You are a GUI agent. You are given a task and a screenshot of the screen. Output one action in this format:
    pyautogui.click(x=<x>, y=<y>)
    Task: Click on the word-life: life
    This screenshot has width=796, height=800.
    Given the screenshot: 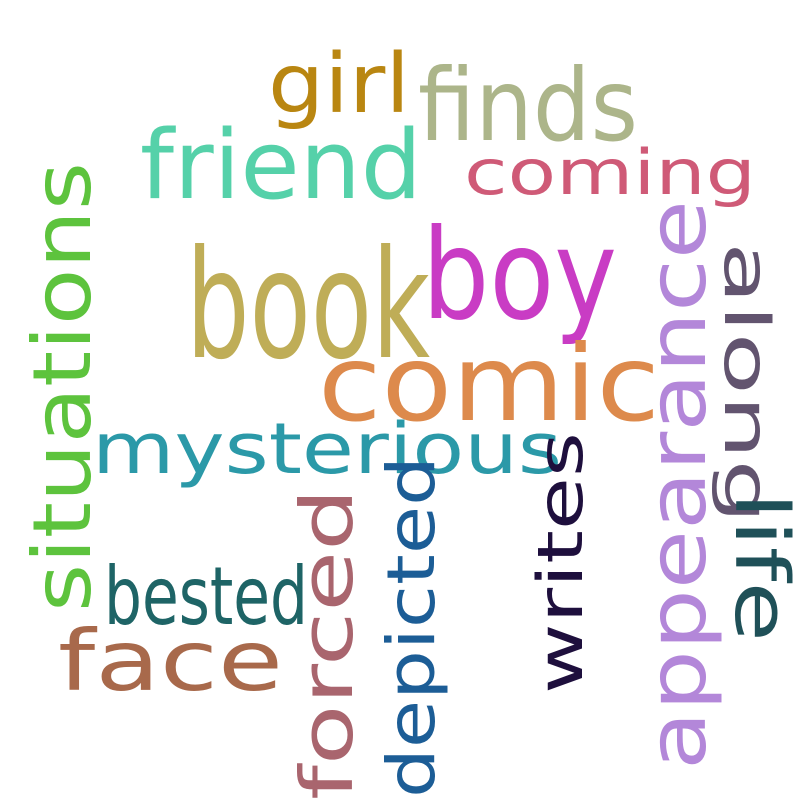 What is the action you would take?
    pyautogui.click(x=757, y=567)
    